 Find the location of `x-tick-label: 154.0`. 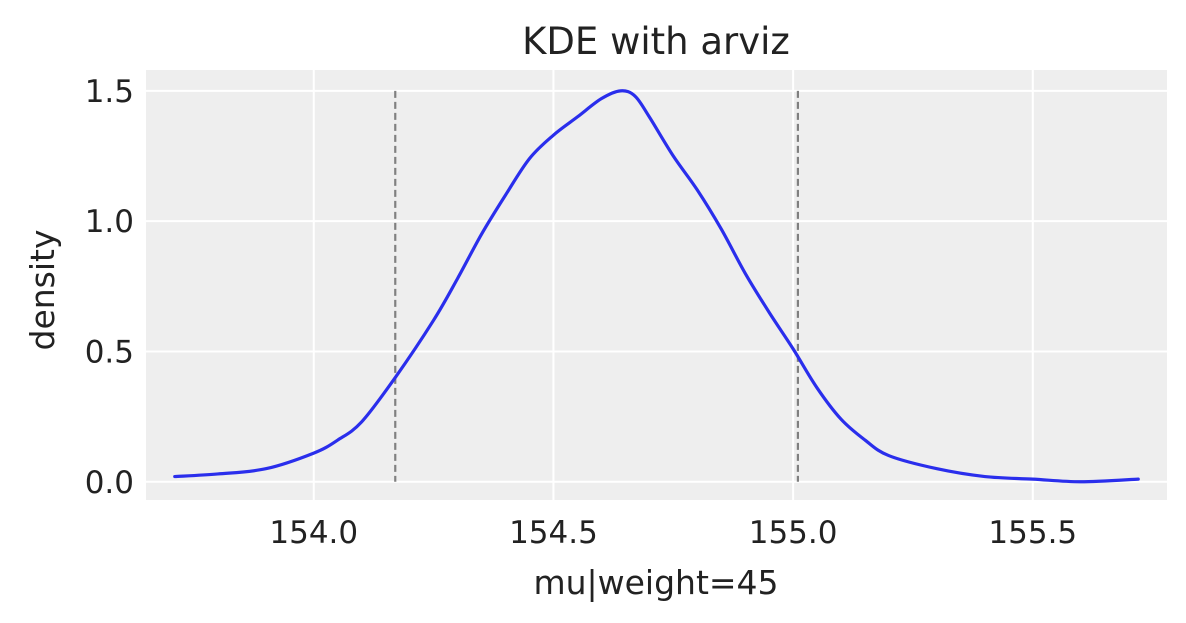

x-tick-label: 154.0 is located at coordinates (313, 533).